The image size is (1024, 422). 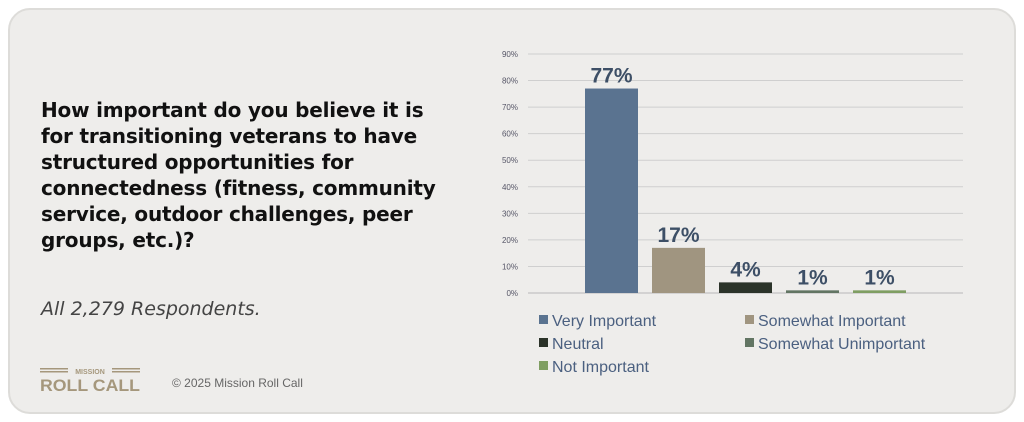 What do you see at coordinates (510, 54) in the screenshot?
I see `y-tick-label: 90%` at bounding box center [510, 54].